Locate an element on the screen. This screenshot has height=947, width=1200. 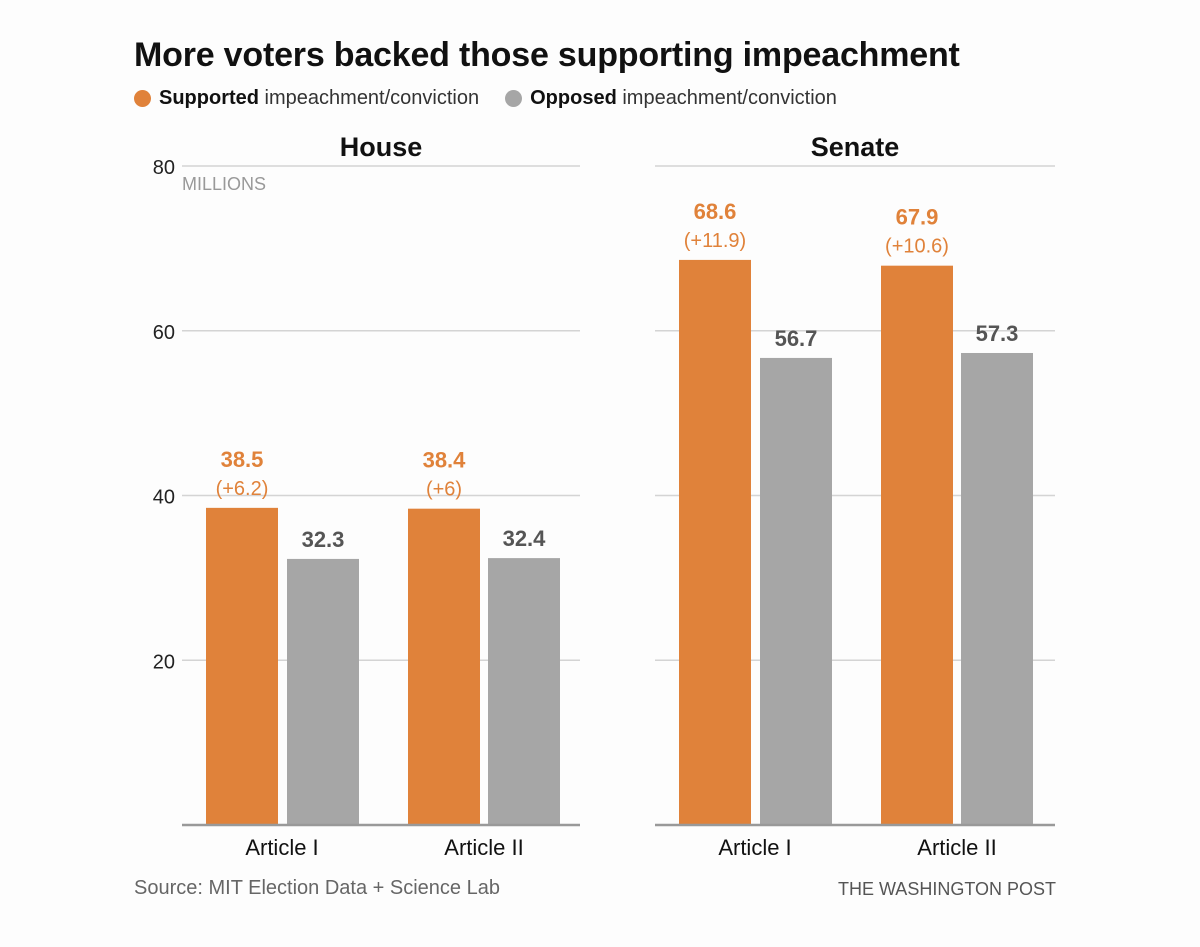
panel-title: House is located at coordinates (381, 147).